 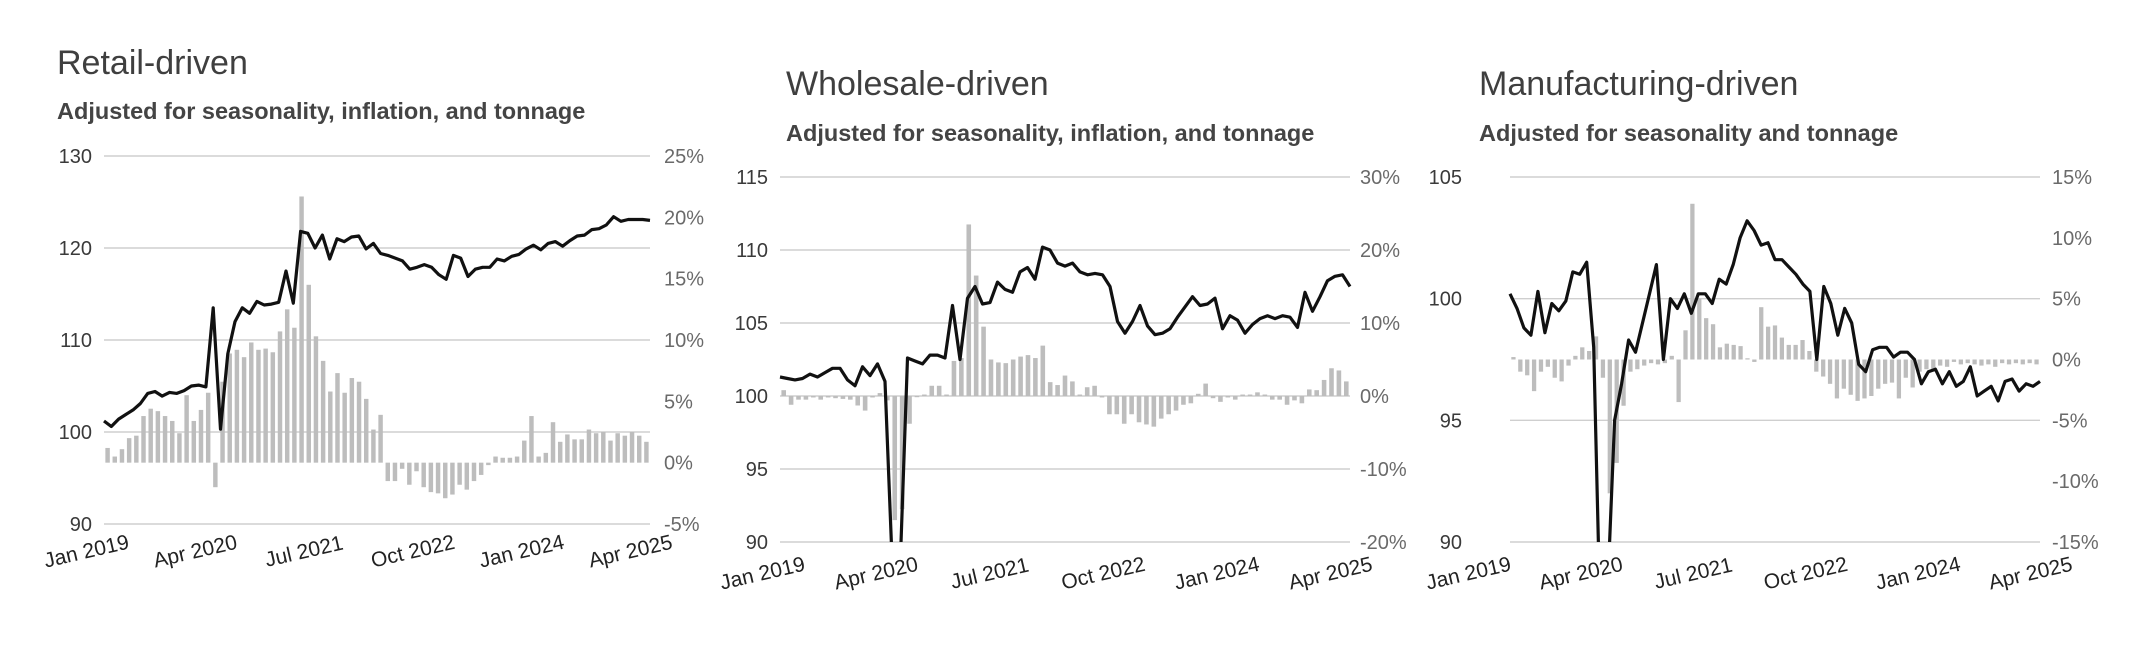 What do you see at coordinates (2075, 482) in the screenshot?
I see `right-axis-tick-label: -10%` at bounding box center [2075, 482].